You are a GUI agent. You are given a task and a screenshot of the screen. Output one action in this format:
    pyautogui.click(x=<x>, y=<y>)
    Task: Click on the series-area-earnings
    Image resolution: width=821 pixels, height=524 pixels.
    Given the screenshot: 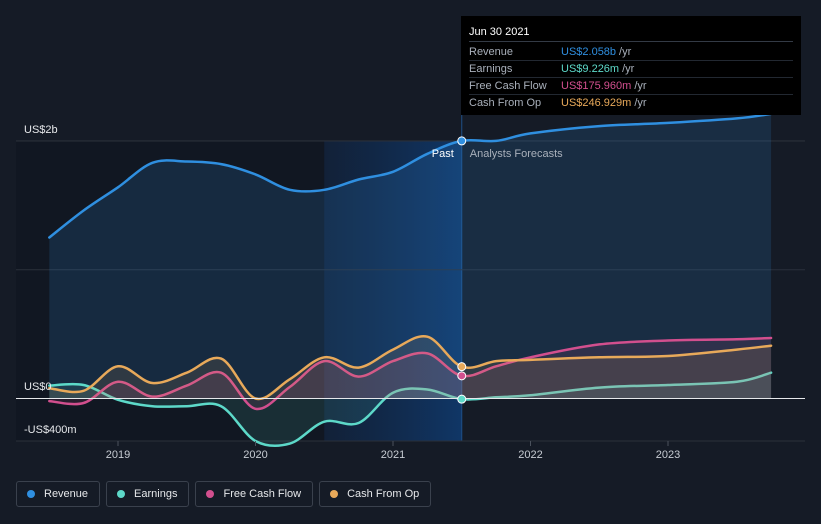 What is the action you would take?
    pyautogui.click(x=410, y=409)
    